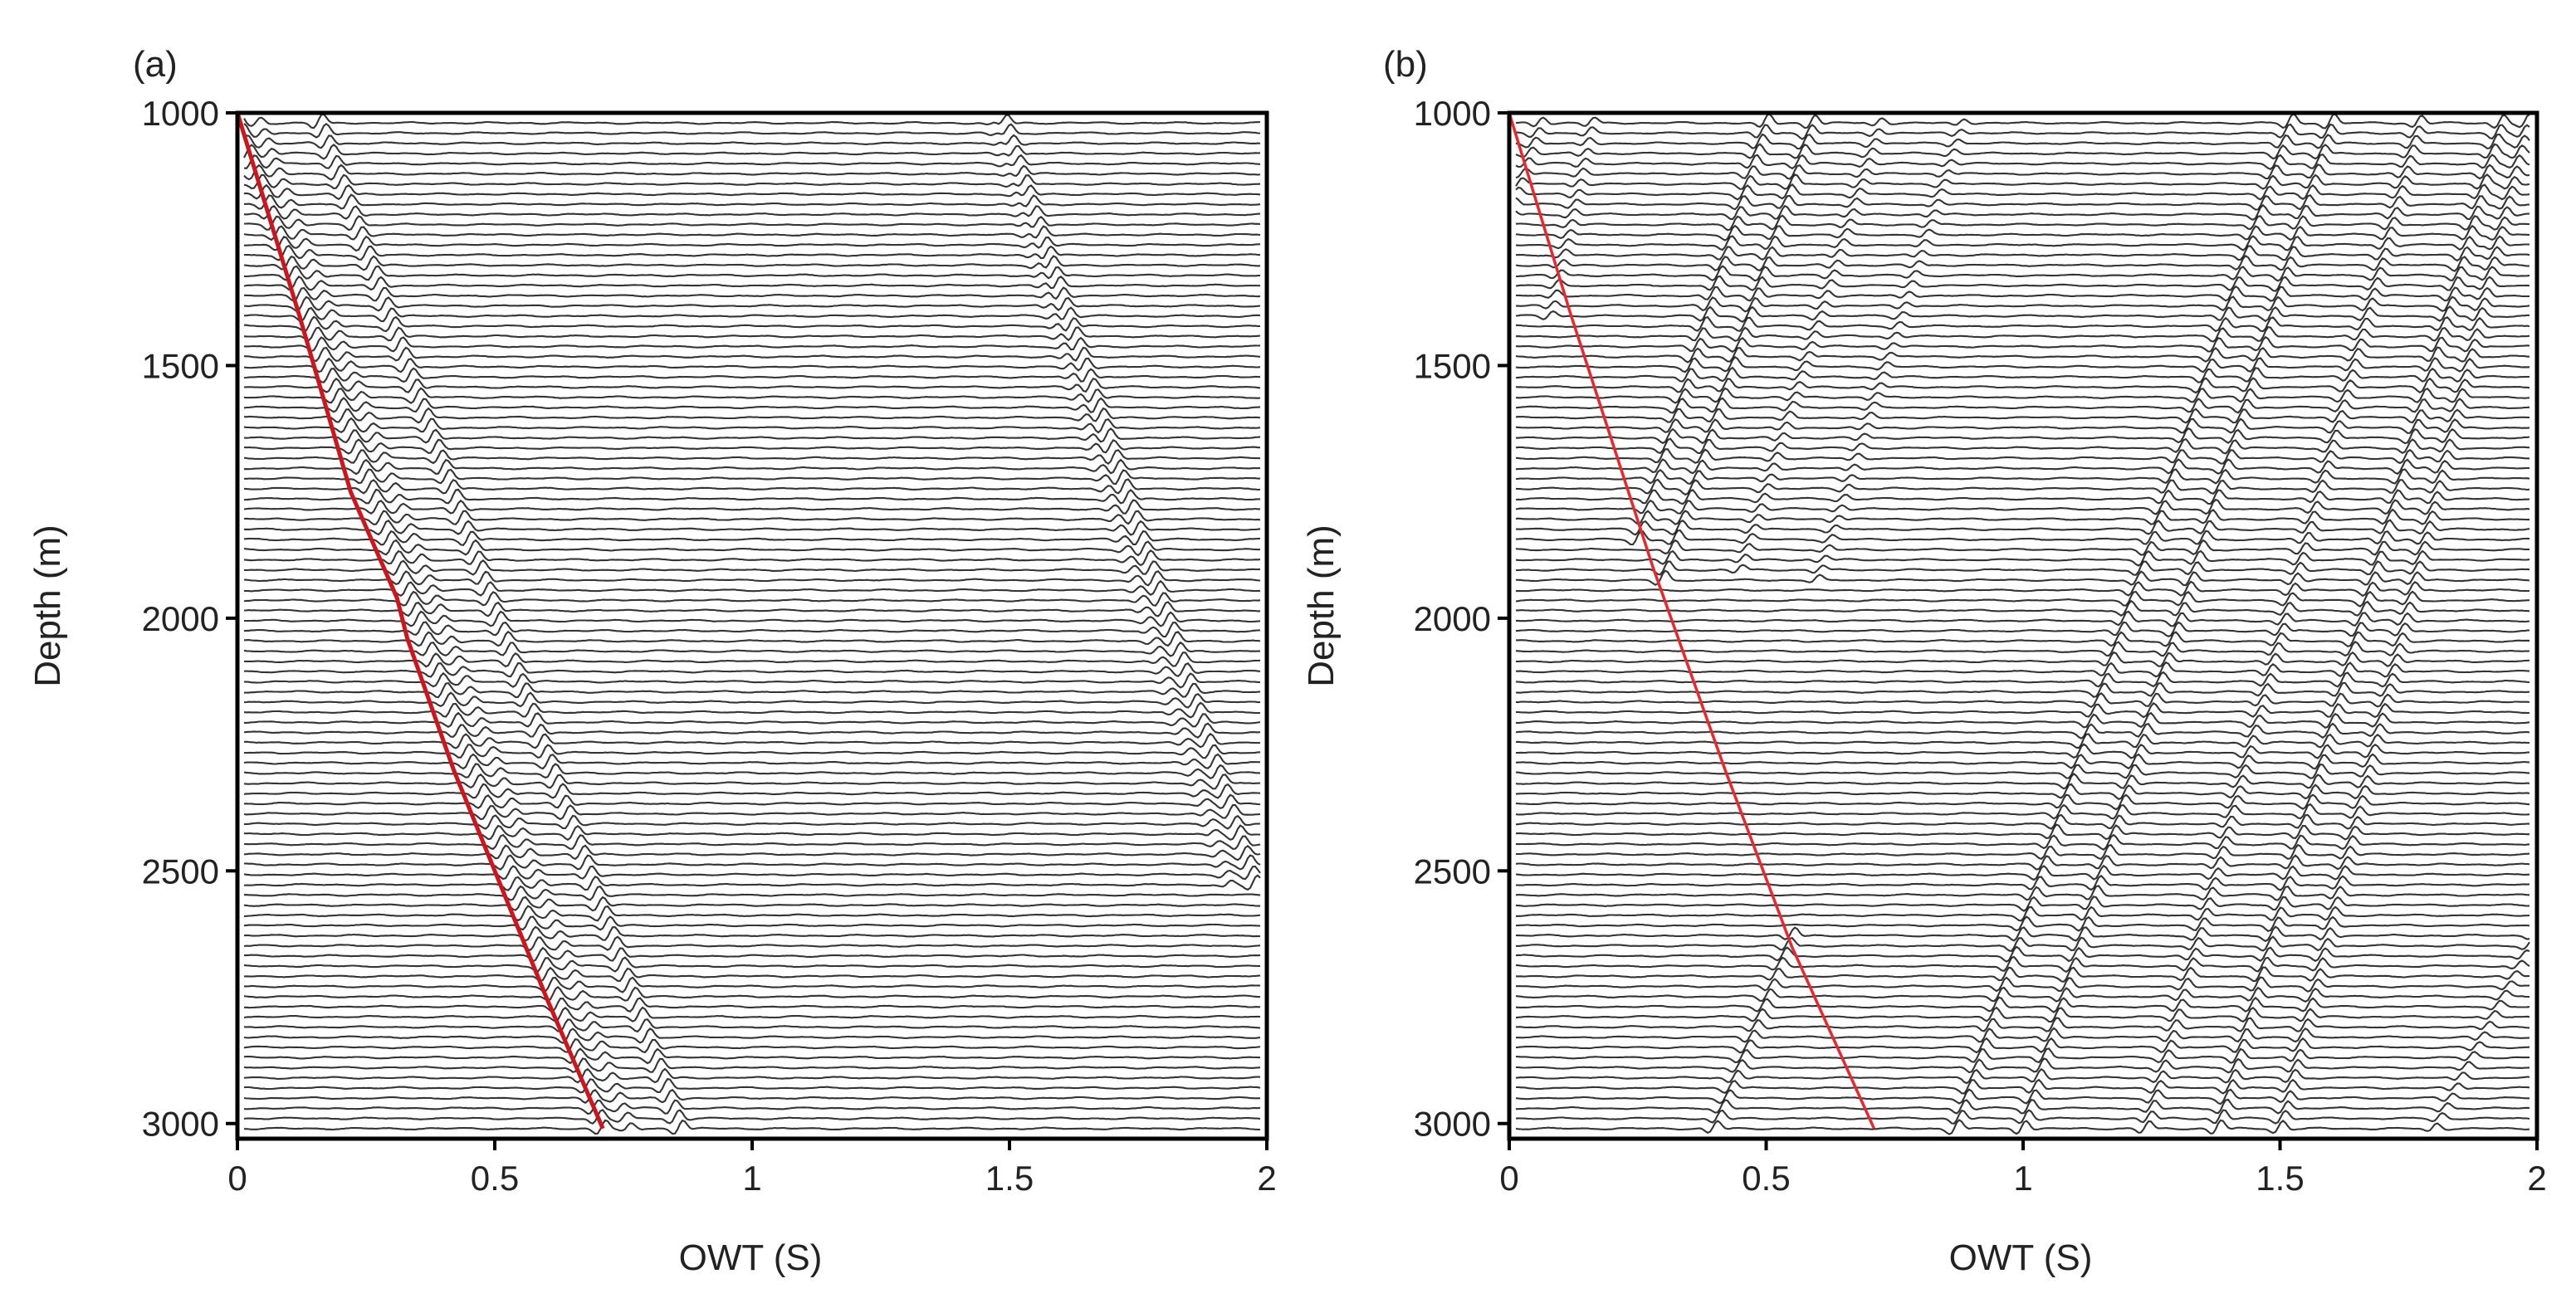  Describe the element at coordinates (1508, 1178) in the screenshot. I see `x-tick-label: 0` at that location.